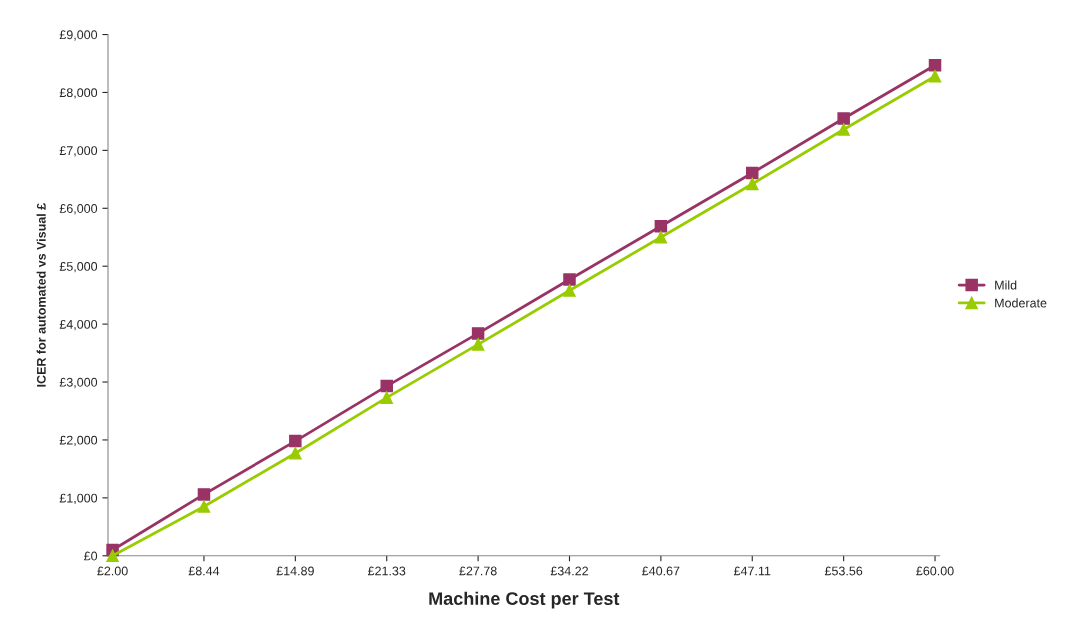 This screenshot has width=1080, height=628. Describe the element at coordinates (478, 571) in the screenshot. I see `x-tick-label: £27.78` at that location.